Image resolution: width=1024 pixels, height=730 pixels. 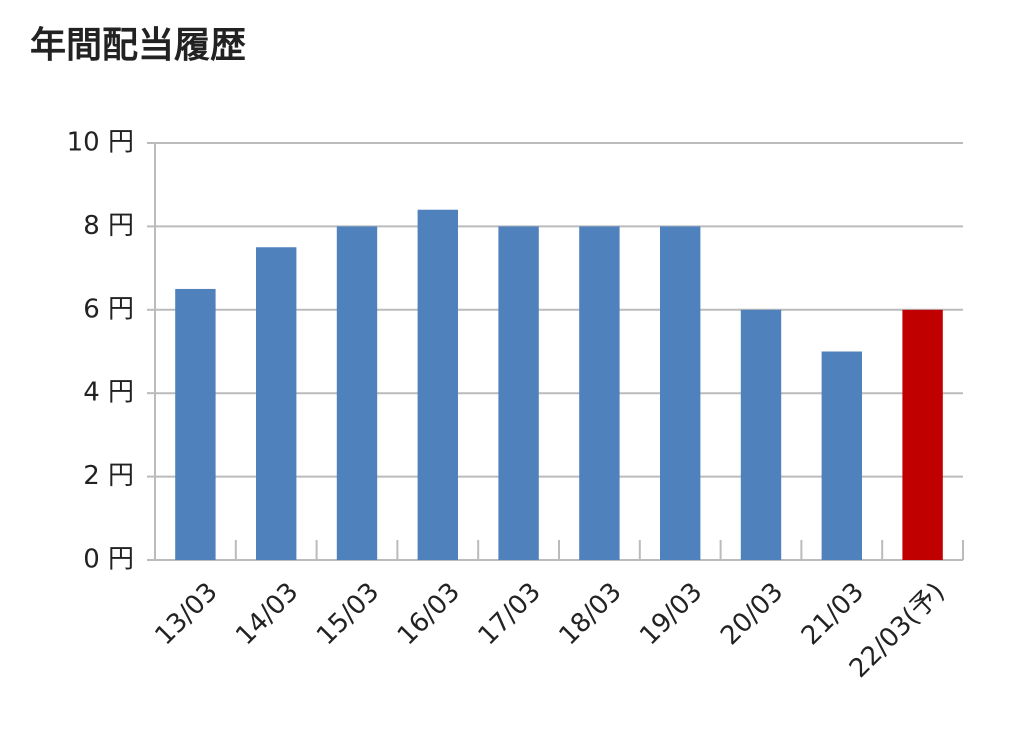 I want to click on y-tick-label: 8 円, so click(x=108, y=226).